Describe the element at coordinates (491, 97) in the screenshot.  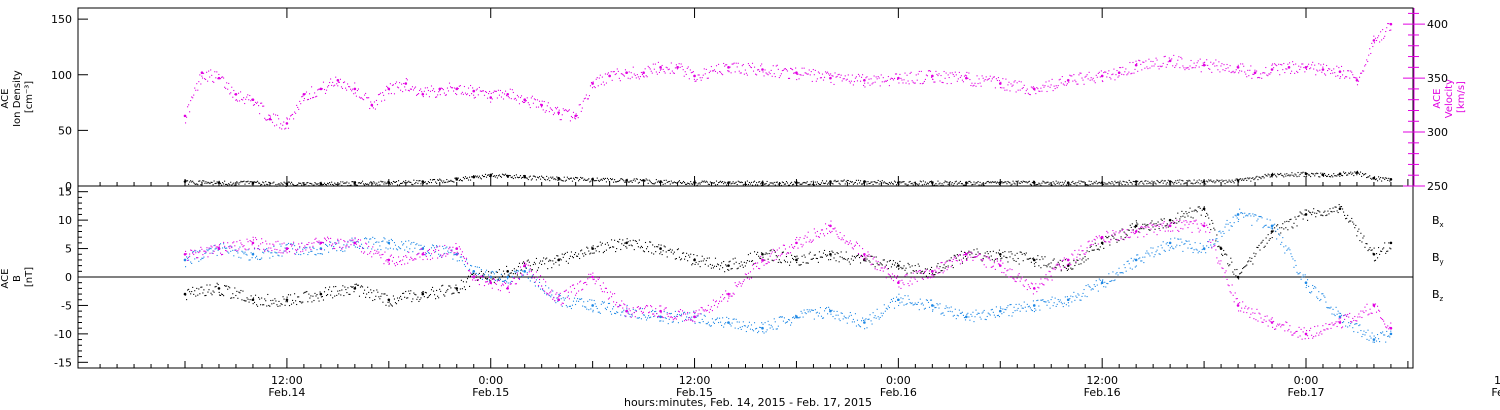
I see `velocity-point` at that location.